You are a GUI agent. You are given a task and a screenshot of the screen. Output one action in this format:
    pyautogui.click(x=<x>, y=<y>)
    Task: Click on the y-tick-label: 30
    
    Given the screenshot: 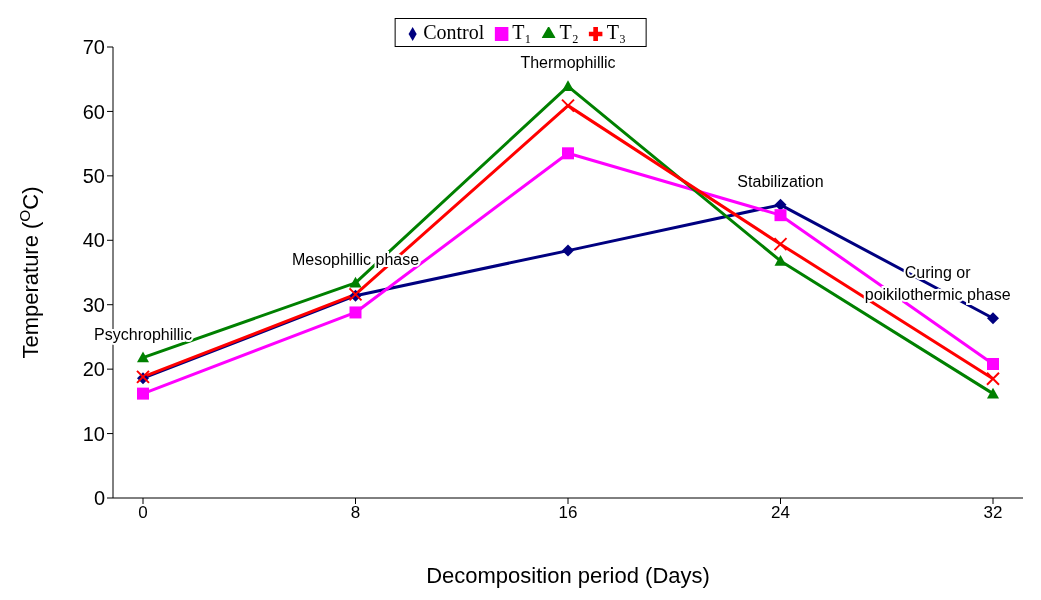 What is the action you would take?
    pyautogui.click(x=93, y=304)
    